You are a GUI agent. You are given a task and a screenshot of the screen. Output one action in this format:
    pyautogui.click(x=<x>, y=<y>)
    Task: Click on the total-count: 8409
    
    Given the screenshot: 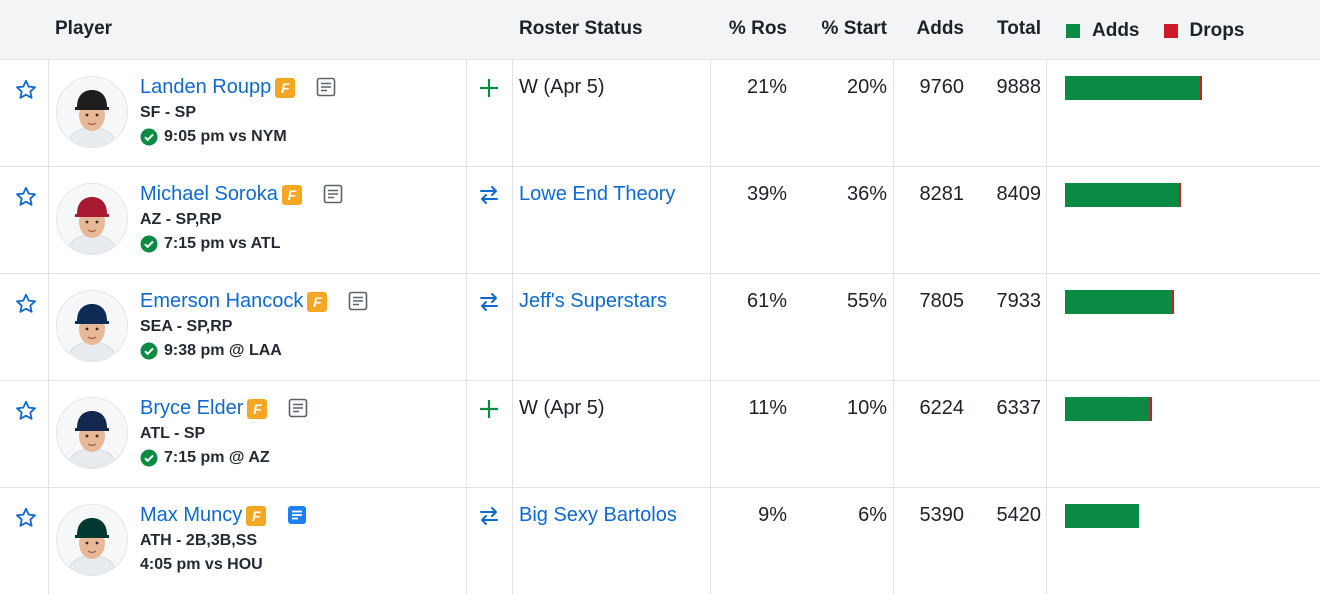 What is the action you would take?
    pyautogui.click(x=1019, y=194)
    